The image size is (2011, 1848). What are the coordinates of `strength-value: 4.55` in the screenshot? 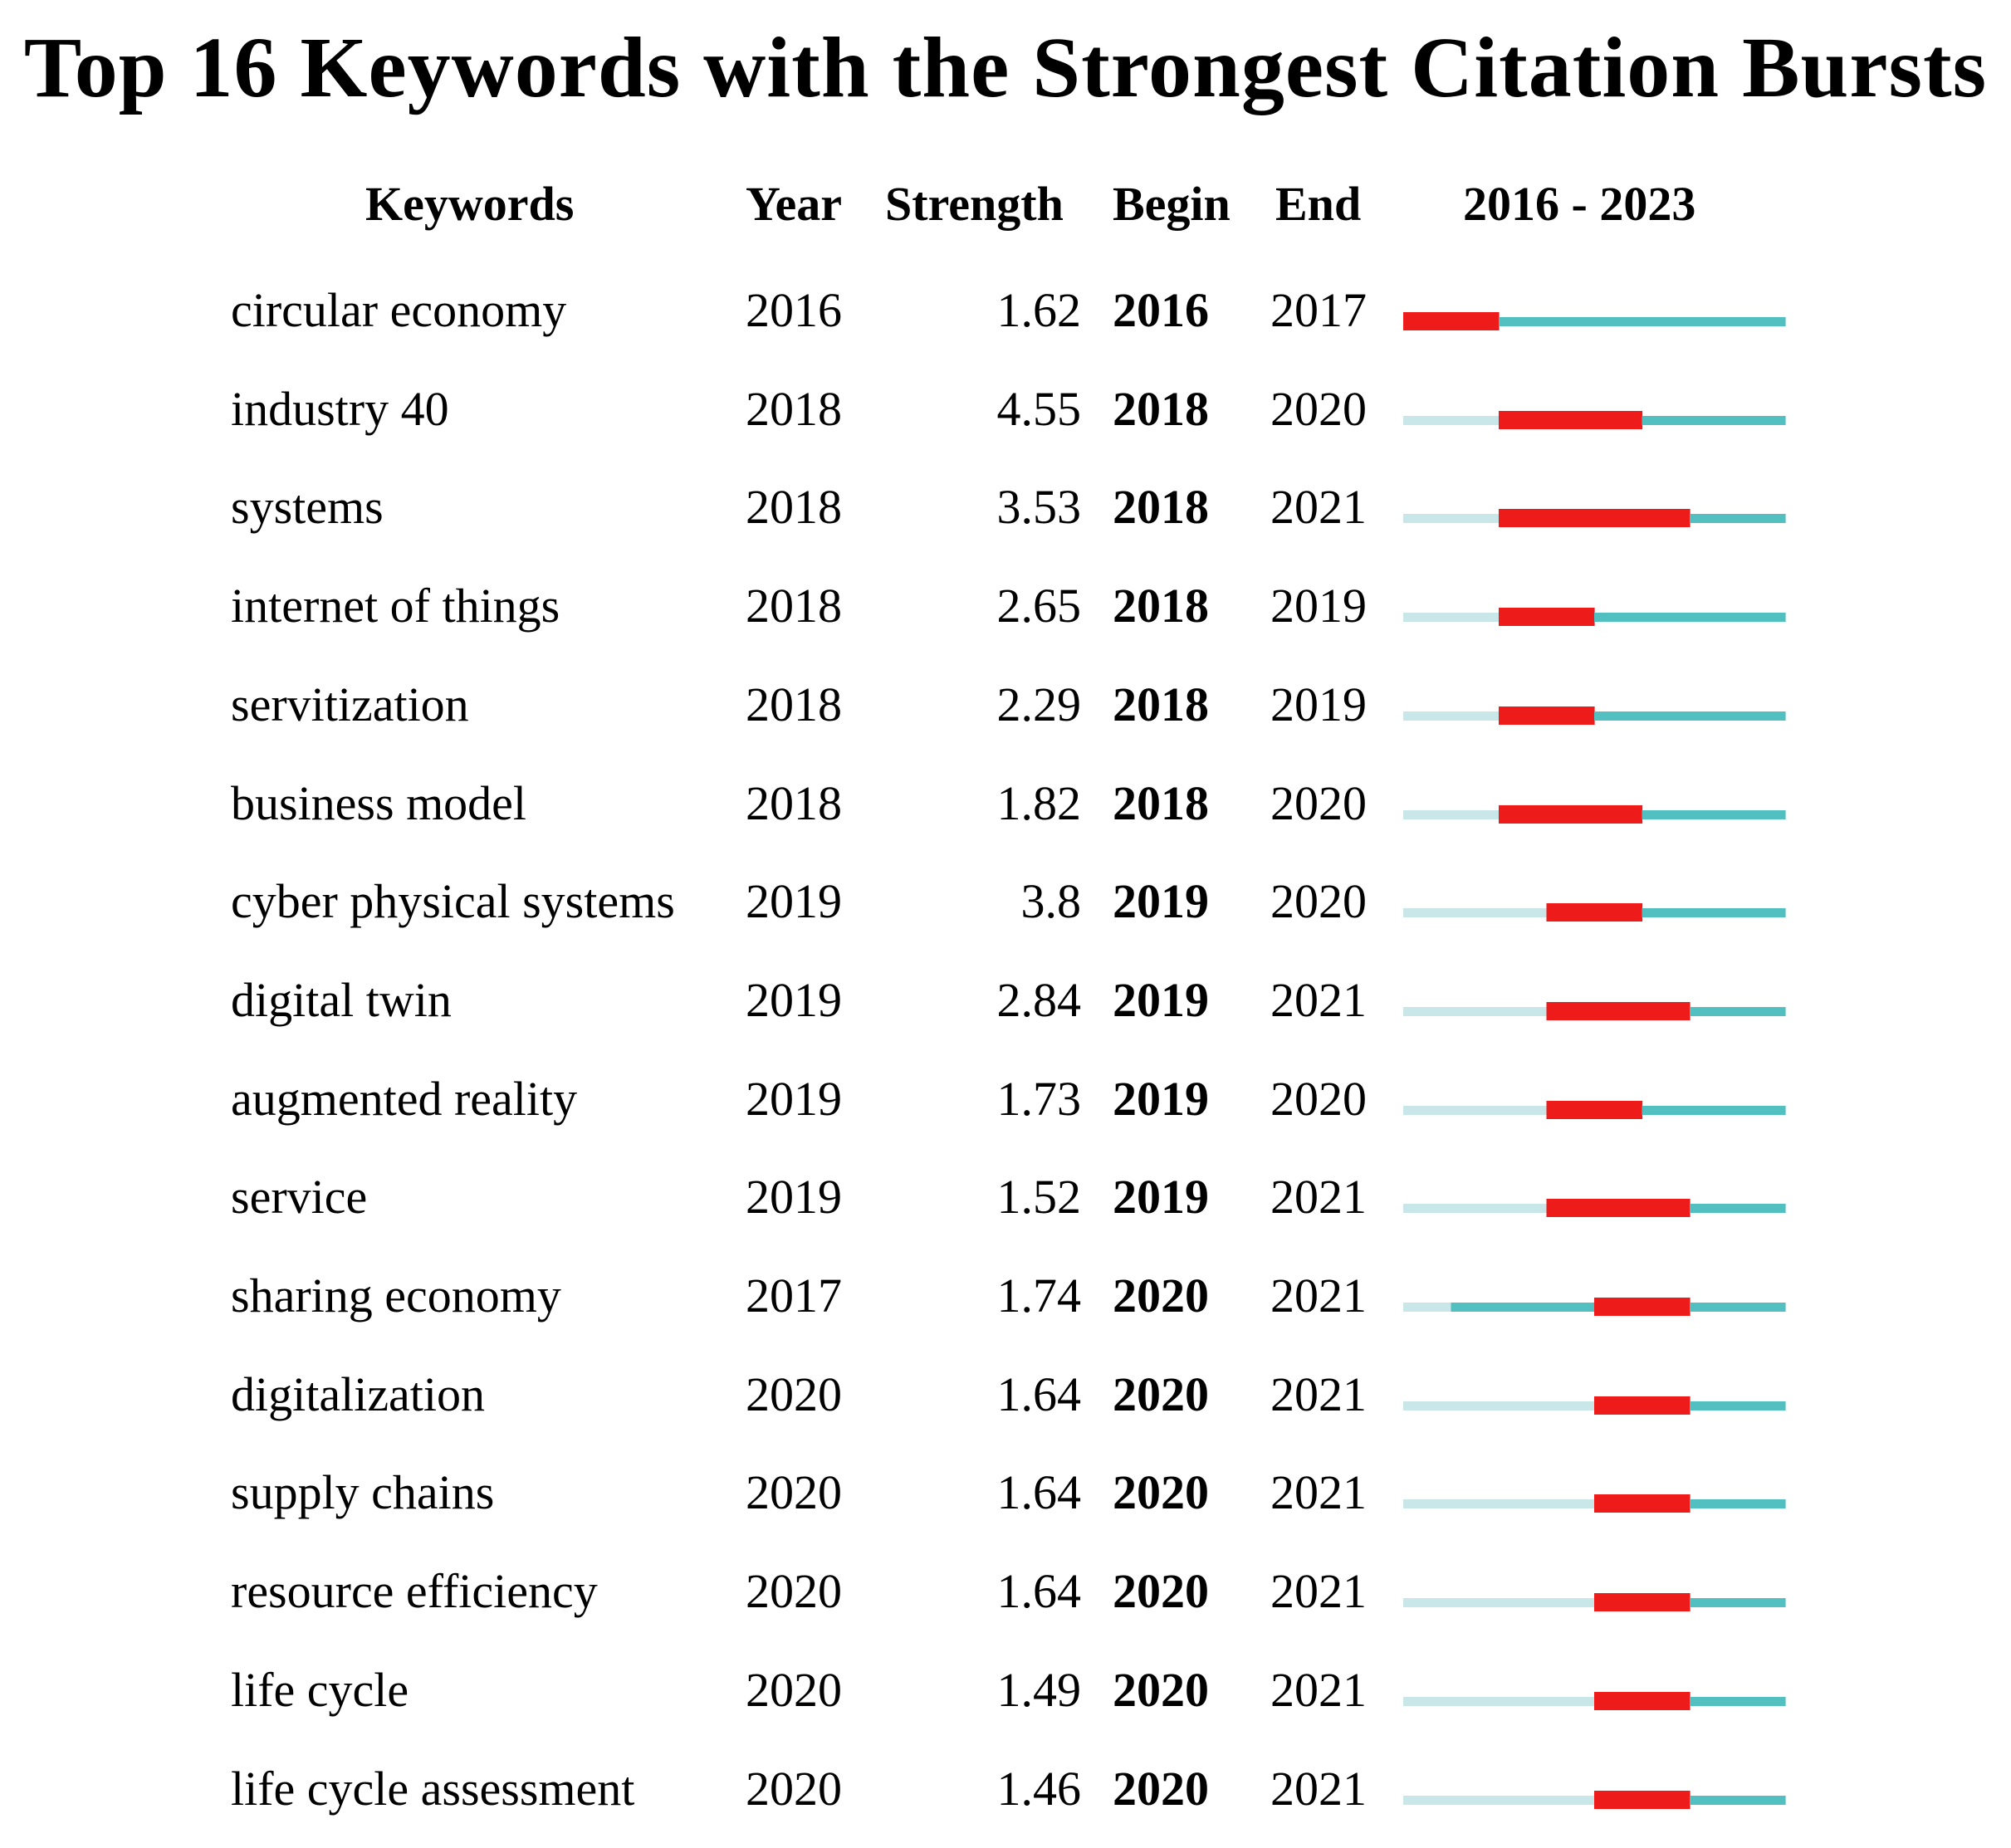 It's located at (1039, 409).